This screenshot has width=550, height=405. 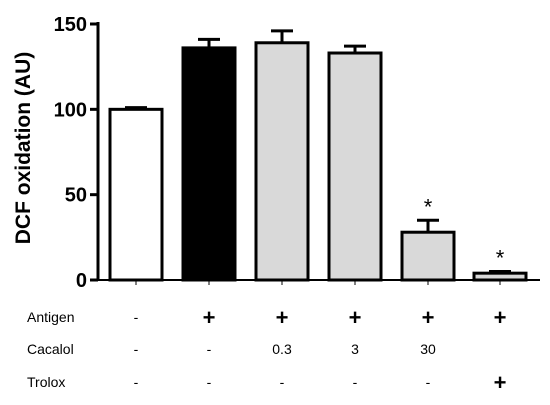 I want to click on condition-label-trolox: Trolox, so click(x=46, y=382).